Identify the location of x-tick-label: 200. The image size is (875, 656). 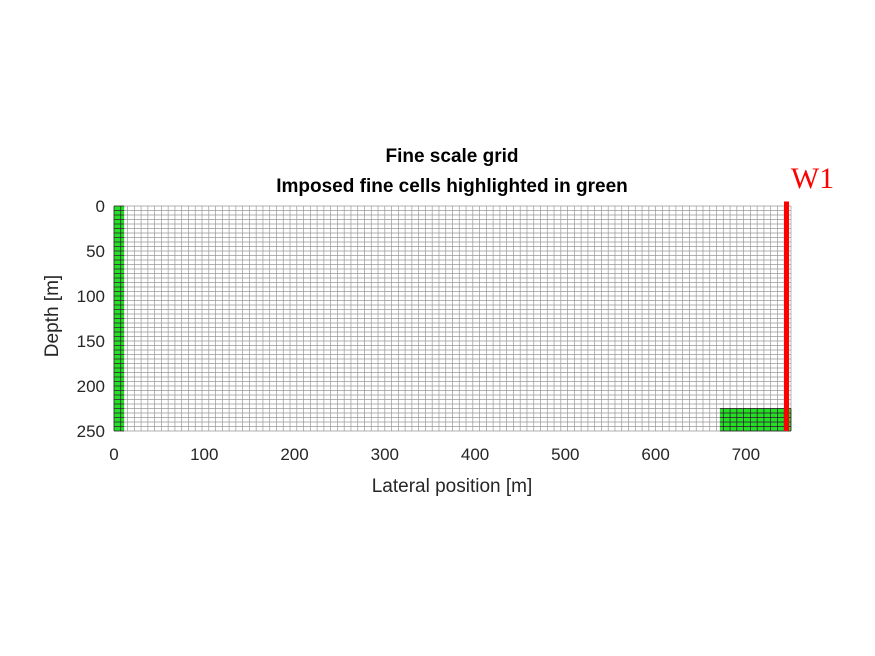
(294, 454).